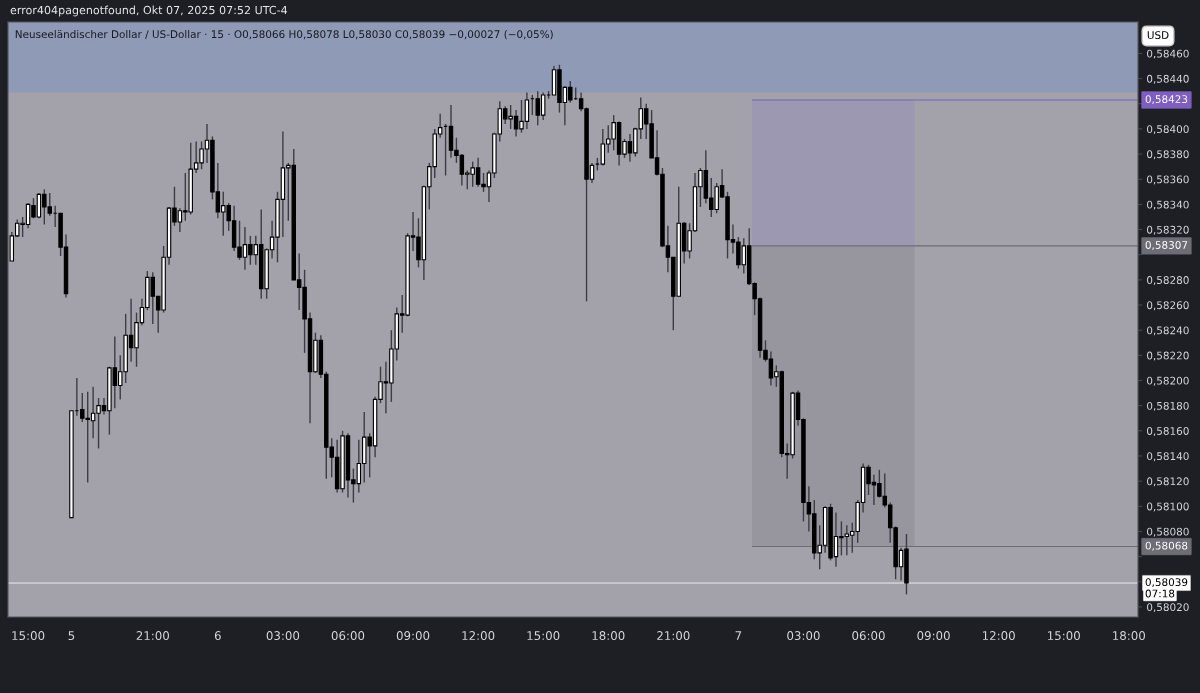  I want to click on y-tick-label: 0,58120, so click(1168, 482).